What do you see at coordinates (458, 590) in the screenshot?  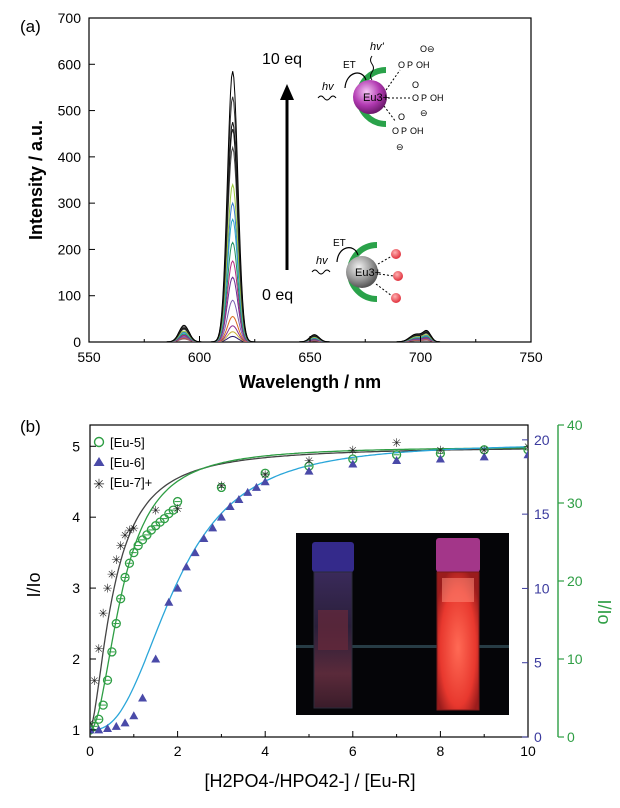 I see `vial-right-highlight` at bounding box center [458, 590].